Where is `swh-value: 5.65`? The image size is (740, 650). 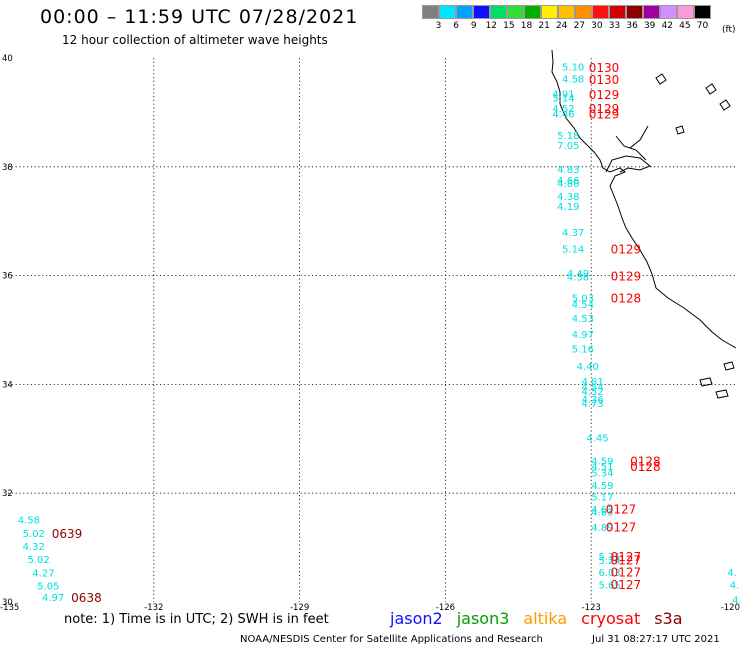 swh-value: 5.65 is located at coordinates (609, 586).